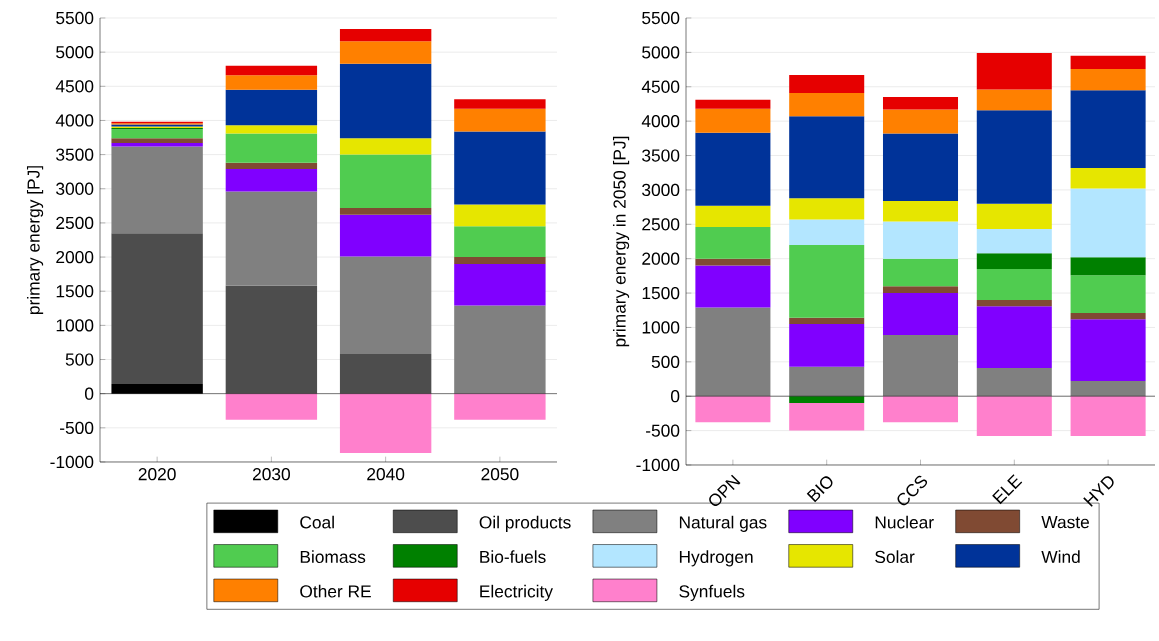 The image size is (1159, 641). What do you see at coordinates (895, 557) in the screenshot?
I see `legend-label: Solar` at bounding box center [895, 557].